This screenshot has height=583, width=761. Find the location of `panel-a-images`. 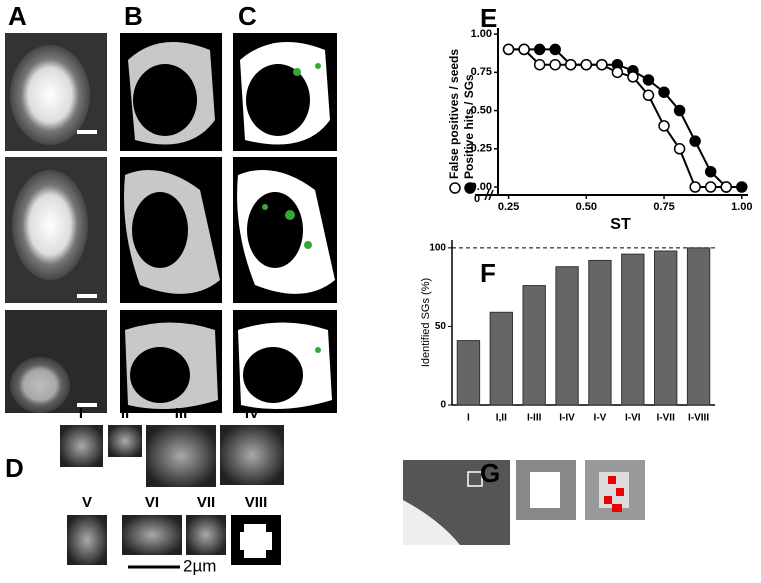

panel-a-images is located at coordinates (56, 223).